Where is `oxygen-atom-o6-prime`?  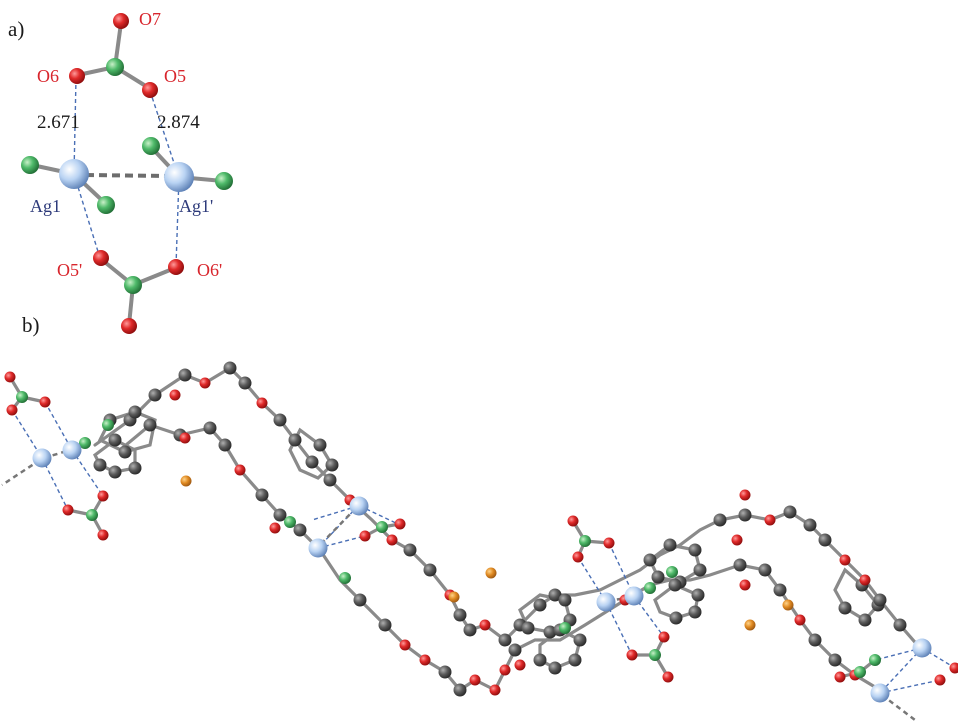 oxygen-atom-o6-prime is located at coordinates (176, 267).